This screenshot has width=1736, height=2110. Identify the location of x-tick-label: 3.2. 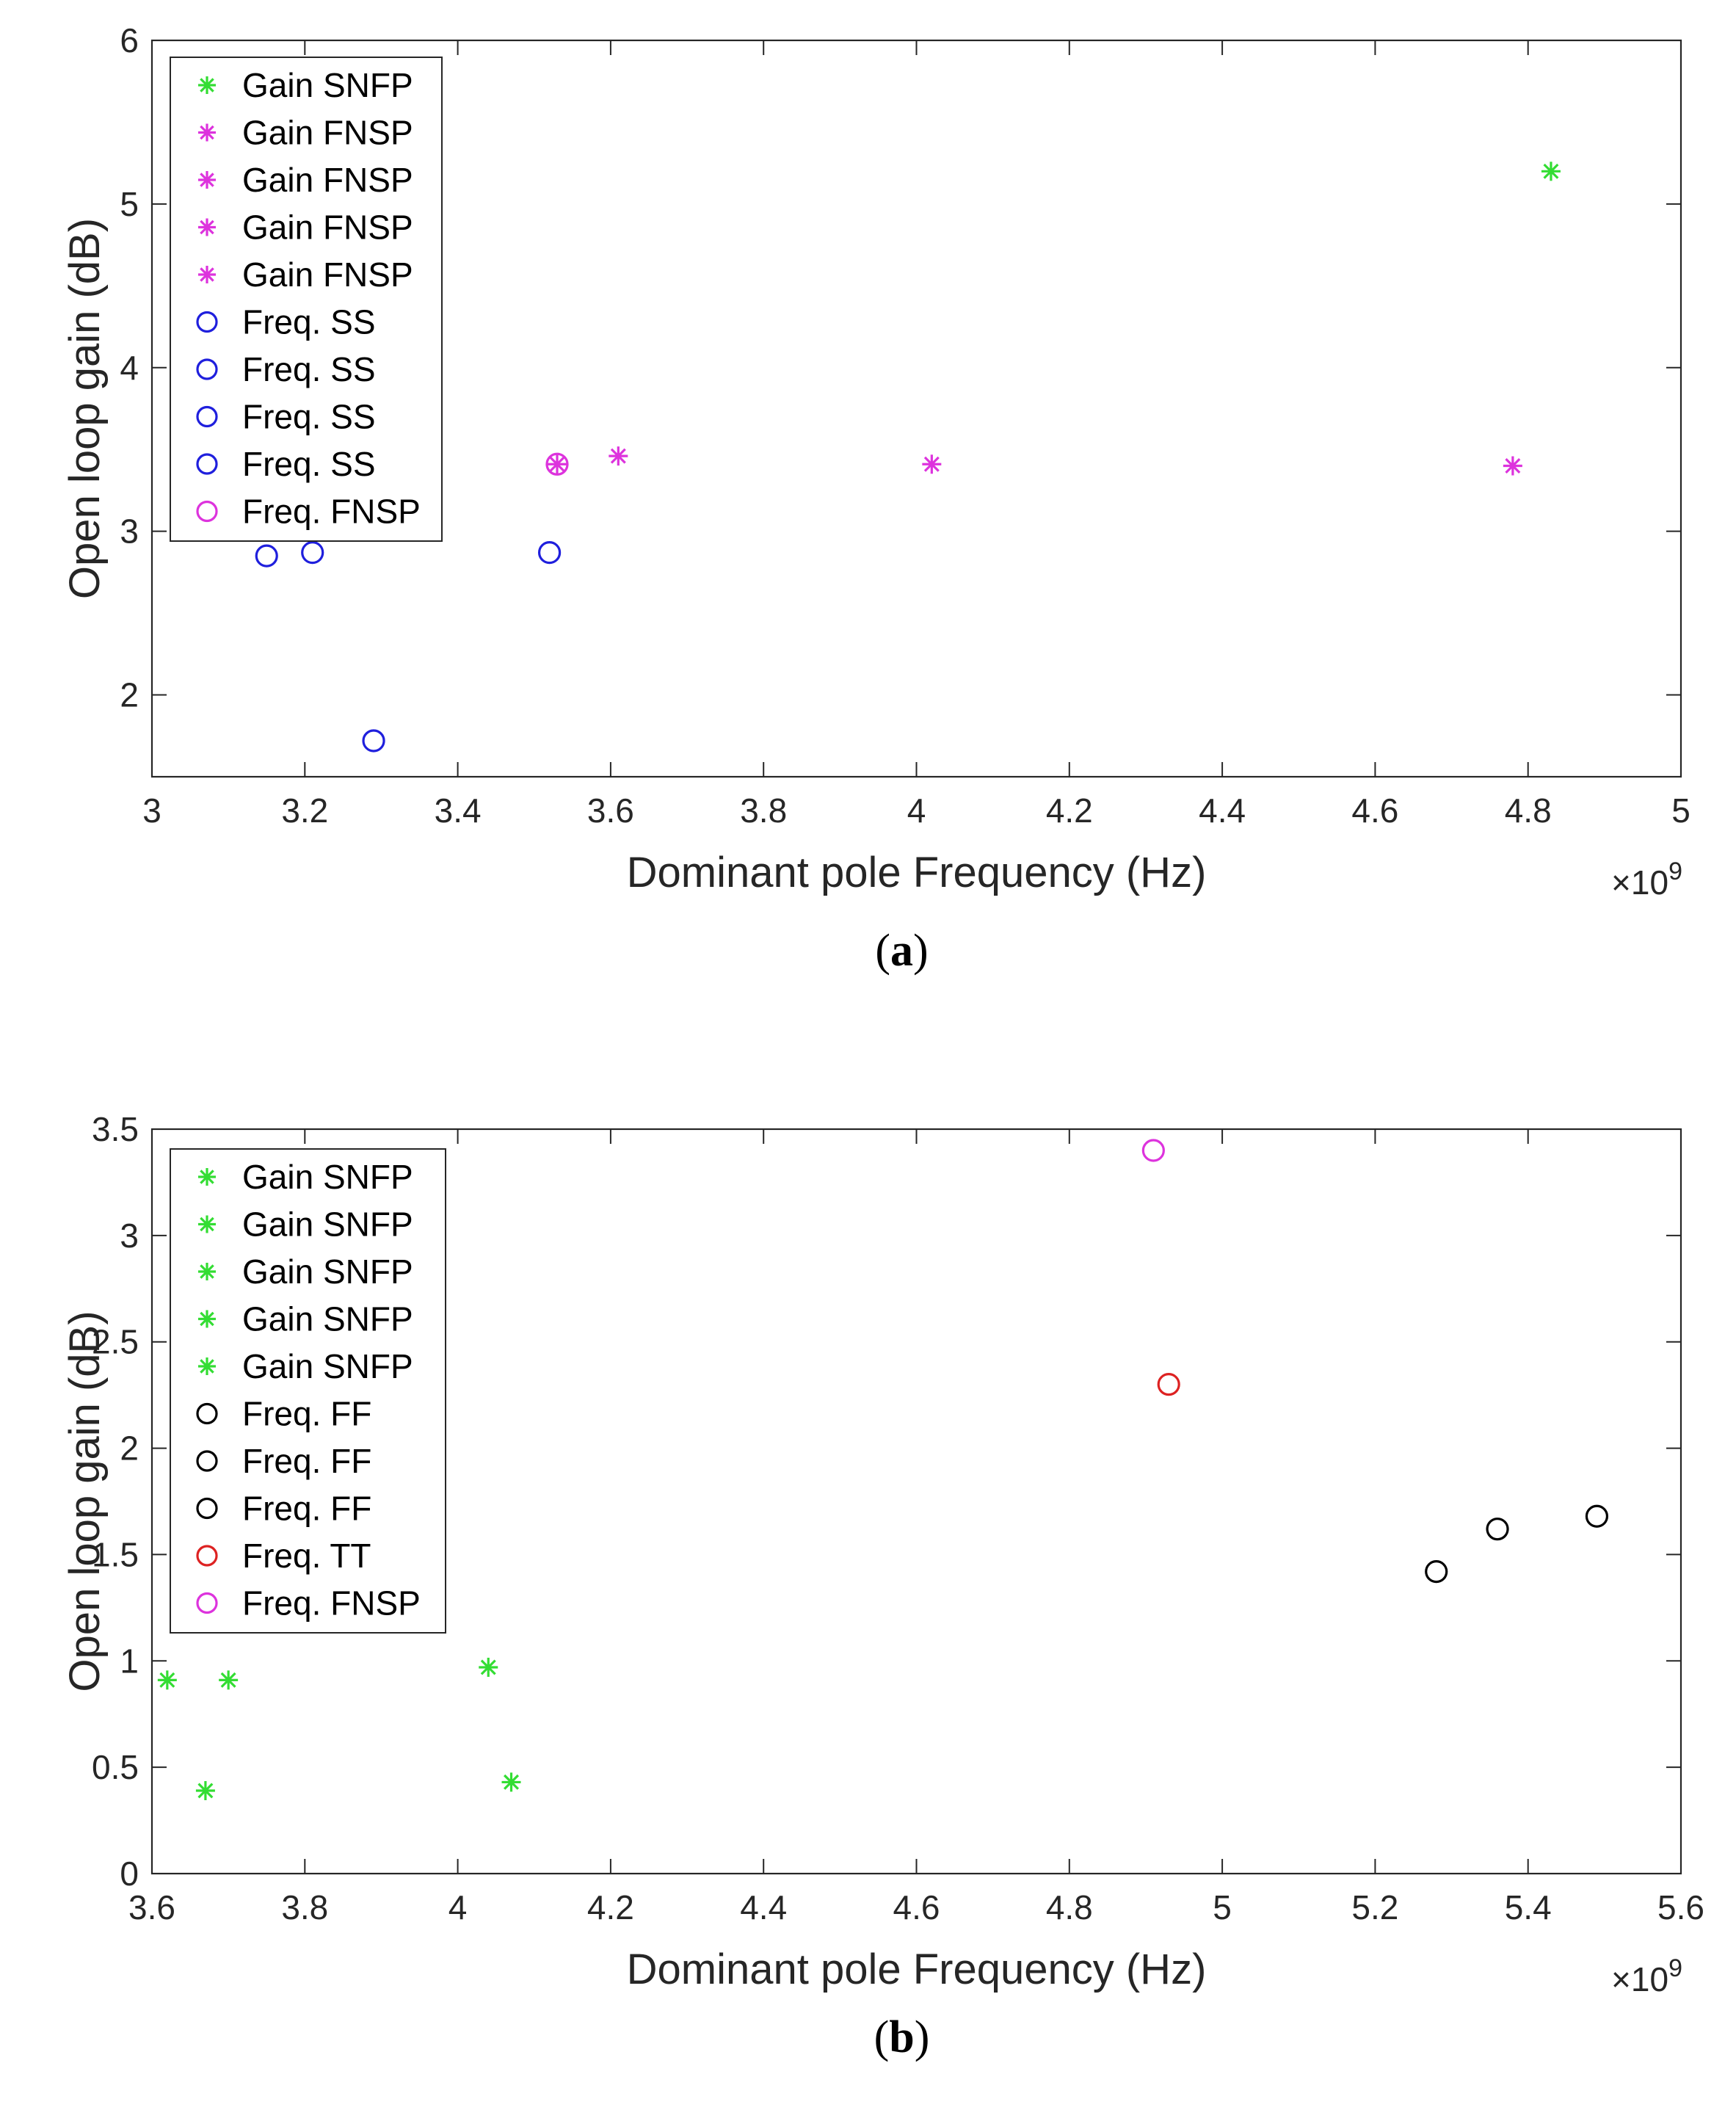
(304, 811).